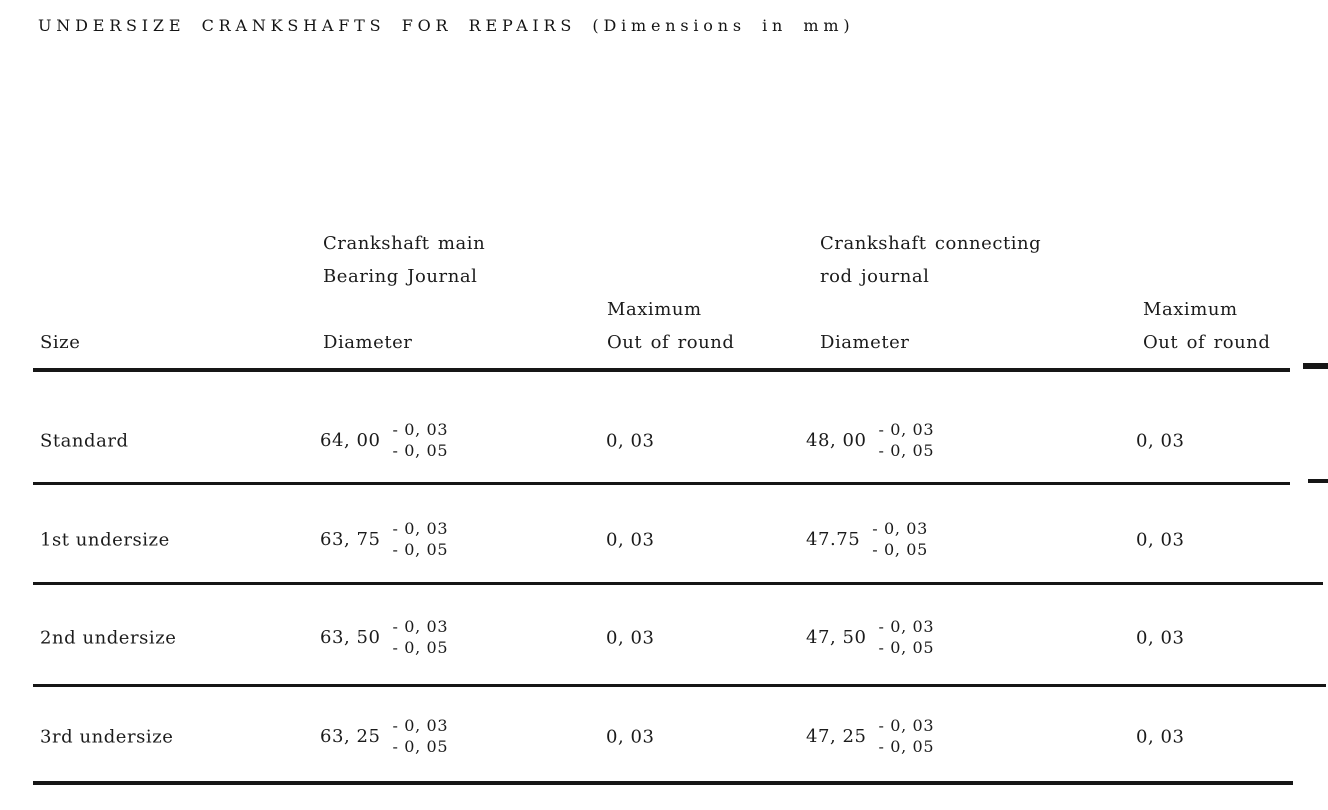 The height and width of the screenshot is (810, 1328). Describe the element at coordinates (867, 539) in the screenshot. I see `rod-diameter-cell: 47.75 - 0, 03 - 0, 05` at that location.